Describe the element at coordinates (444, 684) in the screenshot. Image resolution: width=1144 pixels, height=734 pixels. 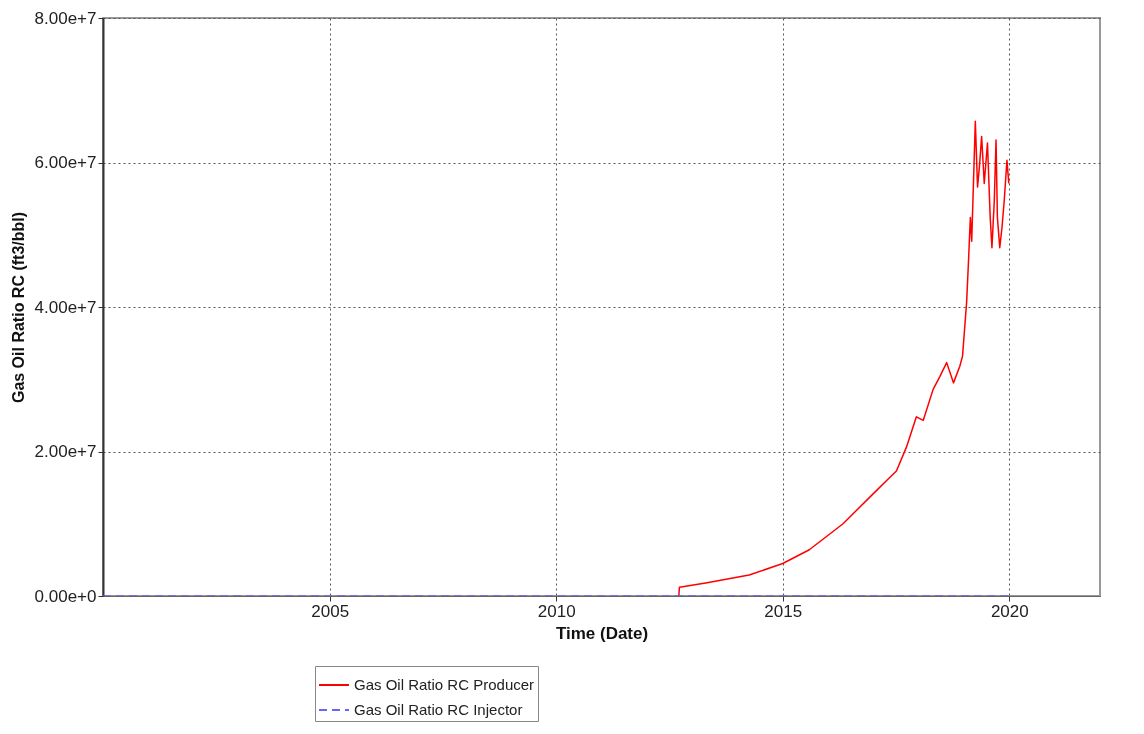
I see `legend-label: Gas Oil Ratio RC Producer` at that location.